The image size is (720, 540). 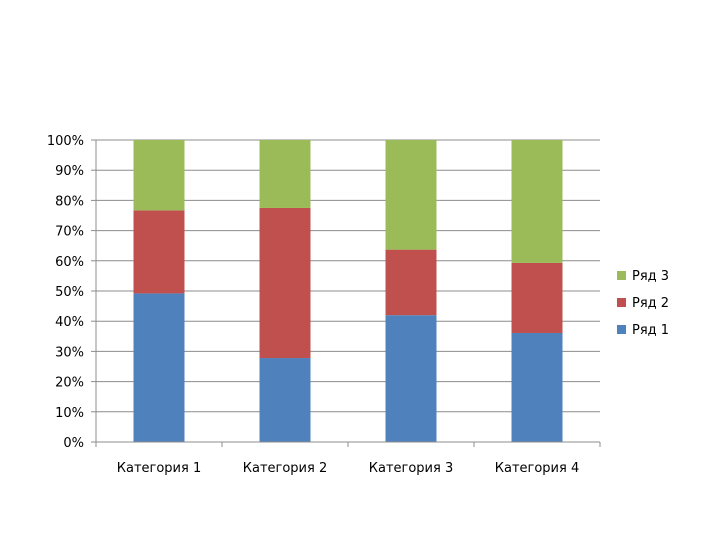 I want to click on y-tick-label: 100%, so click(x=65, y=141).